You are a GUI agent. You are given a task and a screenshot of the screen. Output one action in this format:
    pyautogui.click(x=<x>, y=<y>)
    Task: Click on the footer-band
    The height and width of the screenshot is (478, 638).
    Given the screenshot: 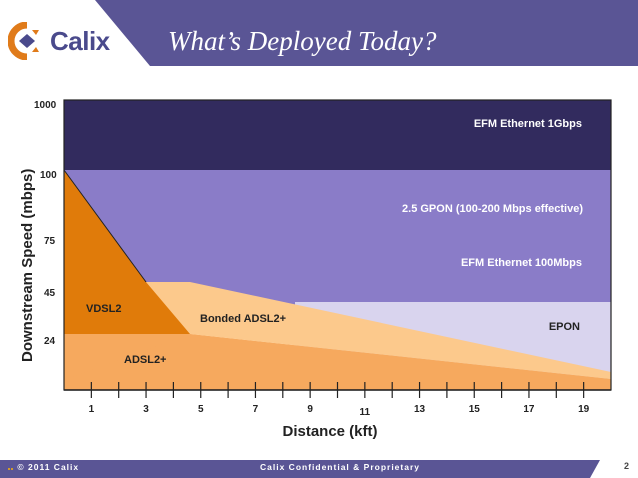 What is the action you would take?
    pyautogui.click(x=300, y=469)
    